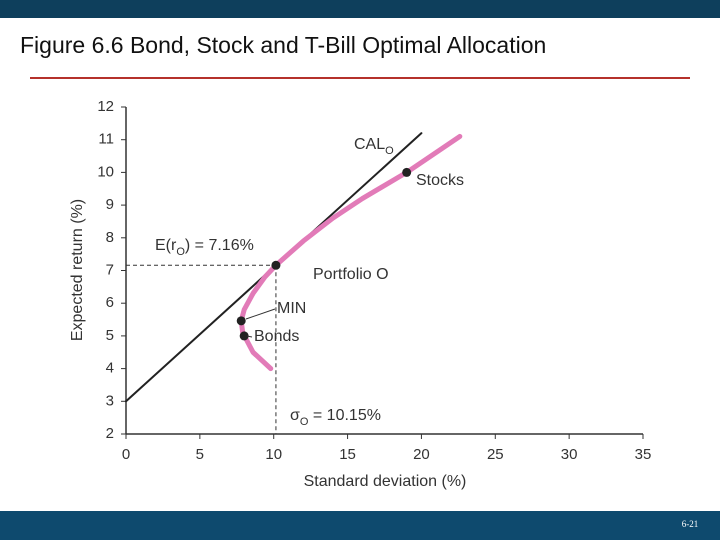 Image resolution: width=720 pixels, height=540 pixels. What do you see at coordinates (344, 415) in the screenshot?
I see `annotation-part: = 10.15%` at bounding box center [344, 415].